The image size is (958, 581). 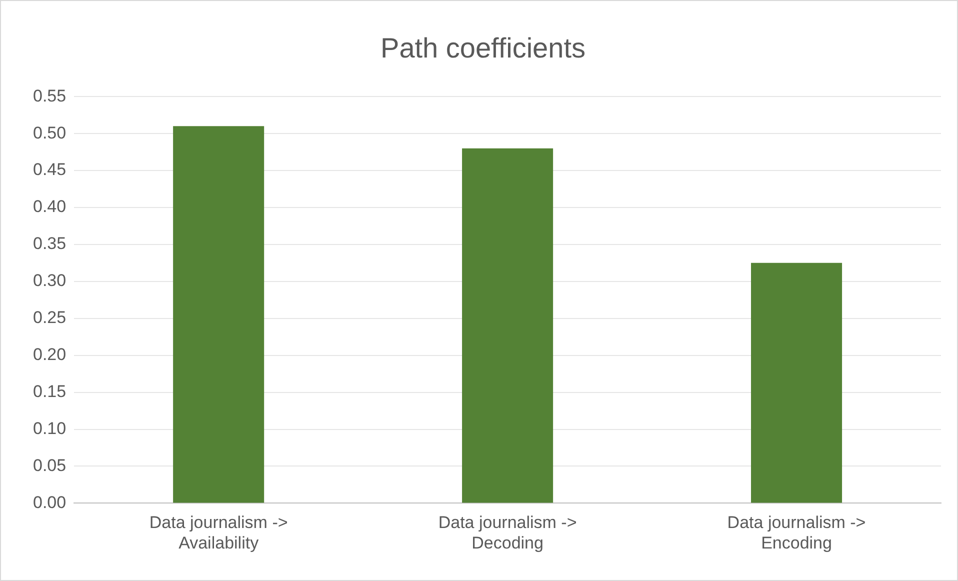 What do you see at coordinates (49, 206) in the screenshot?
I see `y-tick-label: 0.40` at bounding box center [49, 206].